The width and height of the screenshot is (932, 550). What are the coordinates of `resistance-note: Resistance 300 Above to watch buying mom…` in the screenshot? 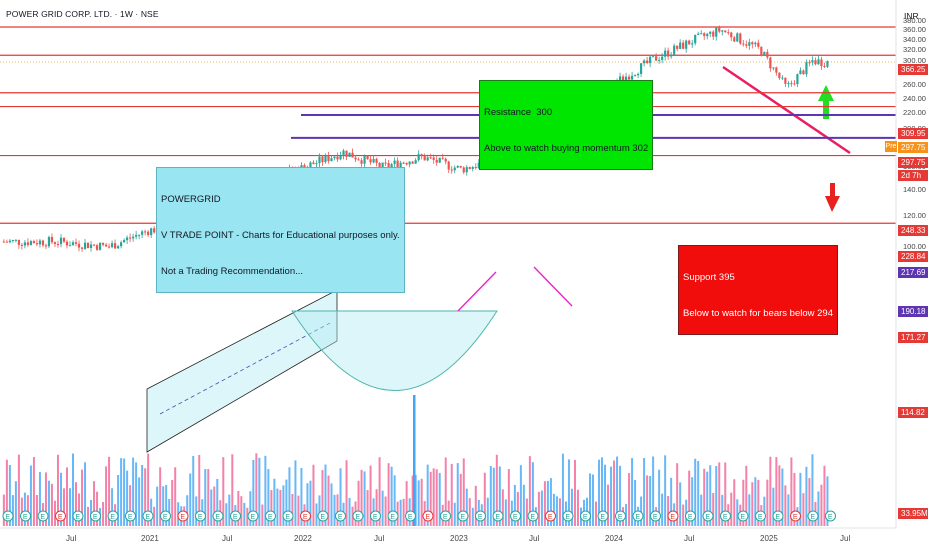 It's located at (566, 125).